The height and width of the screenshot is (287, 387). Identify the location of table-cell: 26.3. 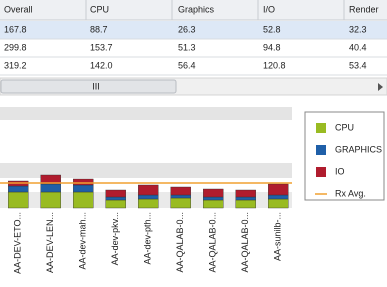
(187, 29).